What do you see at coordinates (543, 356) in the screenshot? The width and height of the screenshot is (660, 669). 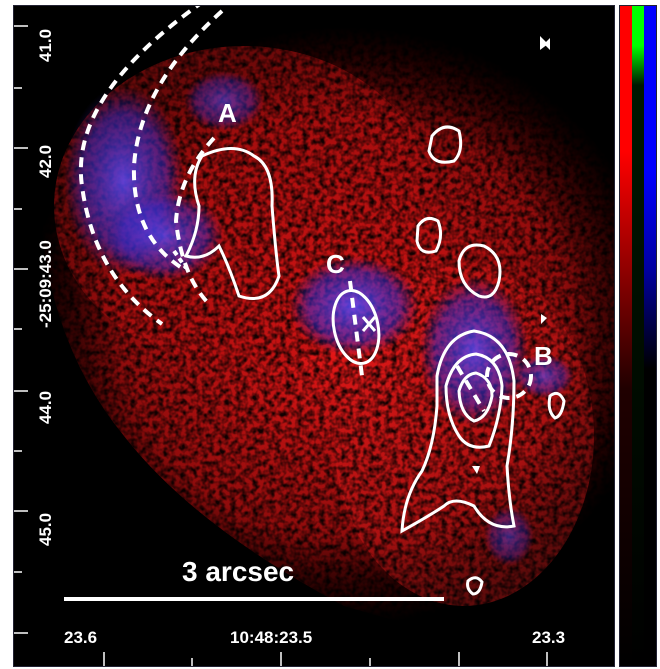 I see `region-label-b: B` at bounding box center [543, 356].